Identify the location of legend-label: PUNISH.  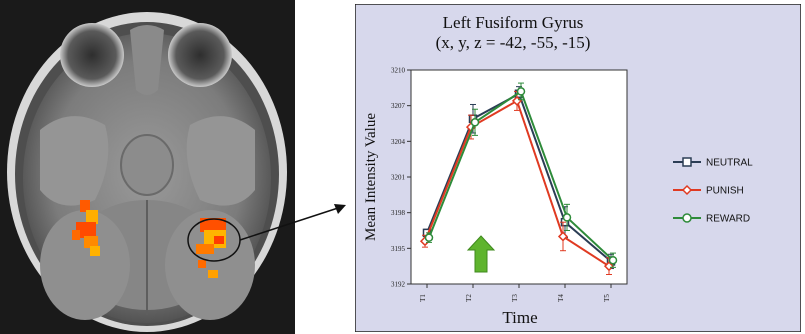
(725, 191).